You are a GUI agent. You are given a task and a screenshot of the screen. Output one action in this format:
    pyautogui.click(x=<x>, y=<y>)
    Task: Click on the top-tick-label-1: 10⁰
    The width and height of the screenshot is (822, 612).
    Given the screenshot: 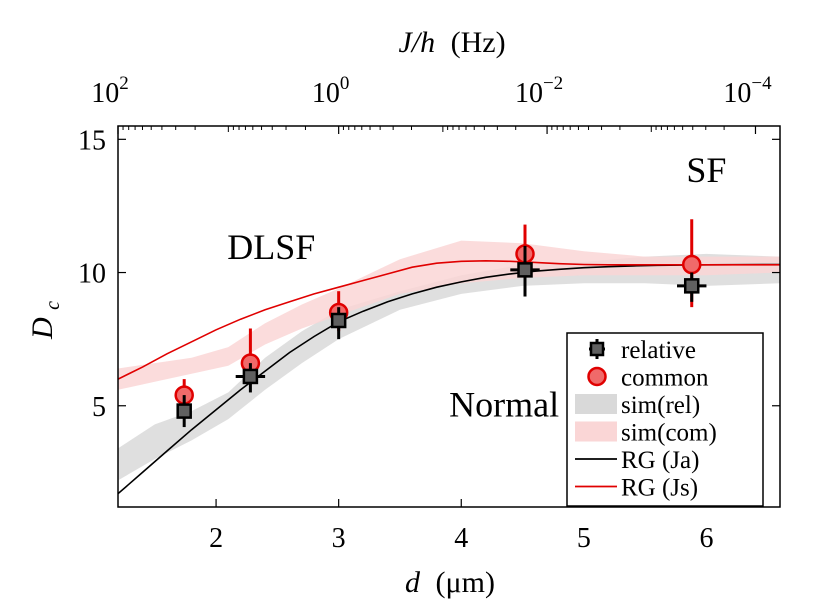 What is the action you would take?
    pyautogui.click(x=331, y=91)
    